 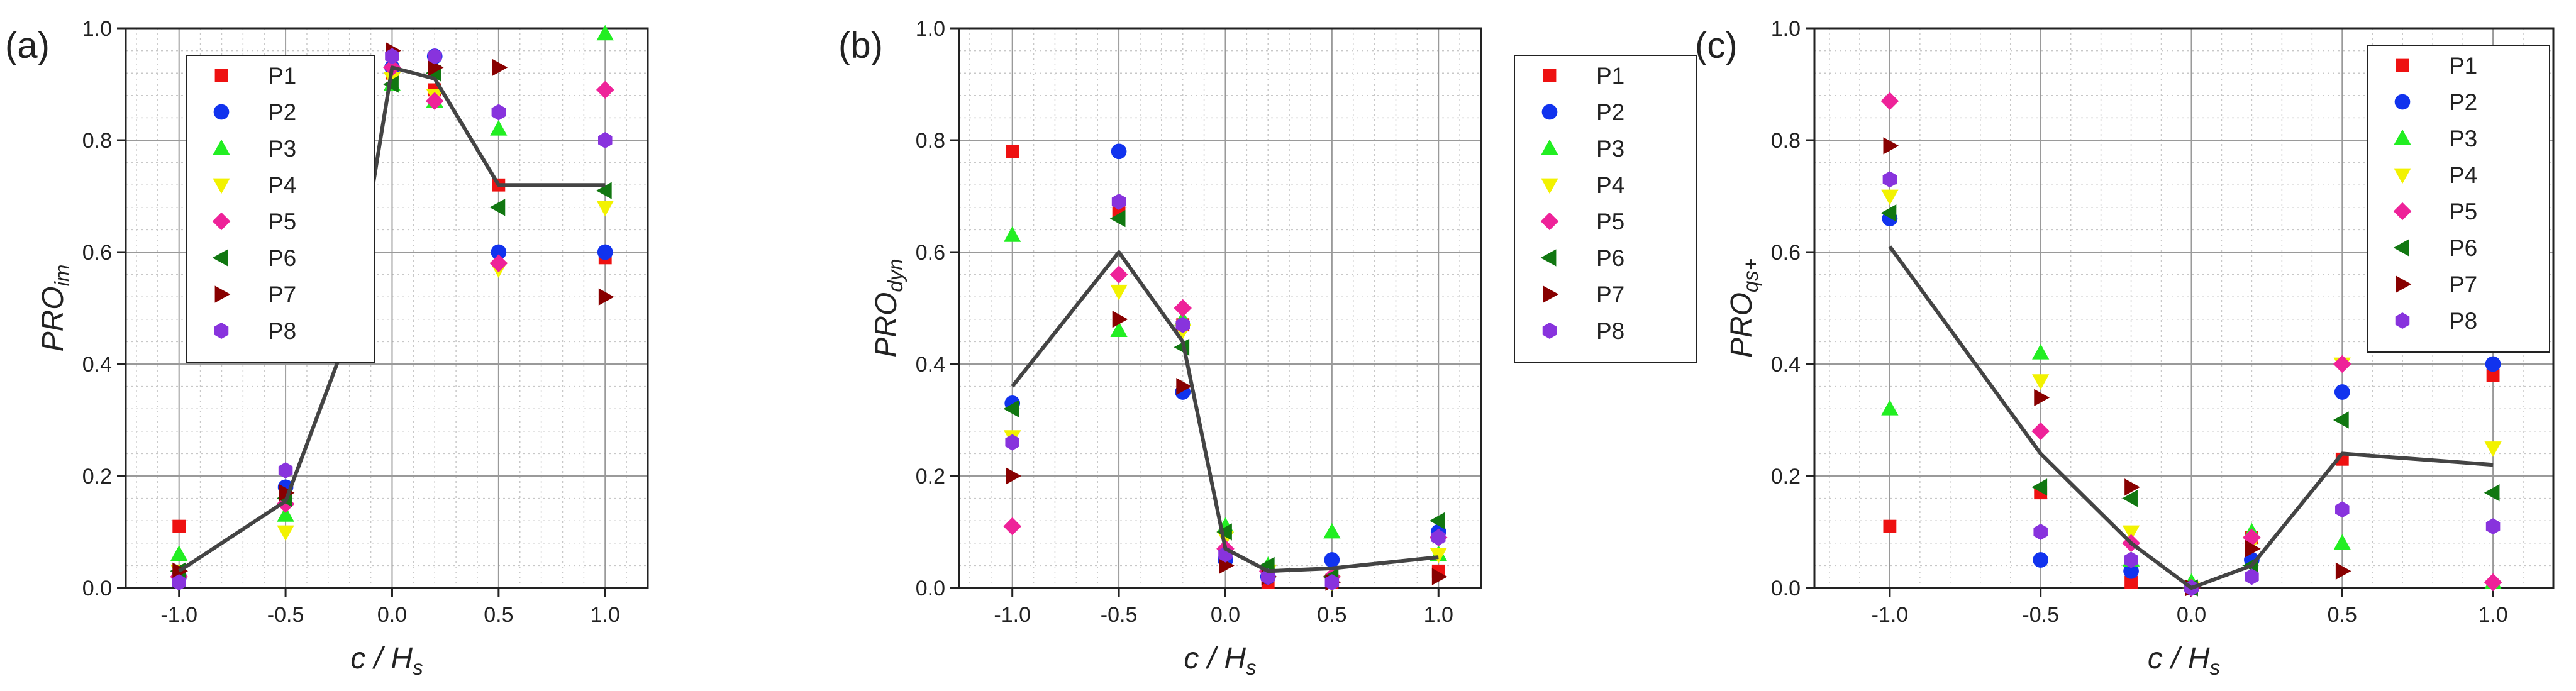 I want to click on panel-label: (b), so click(x=860, y=45).